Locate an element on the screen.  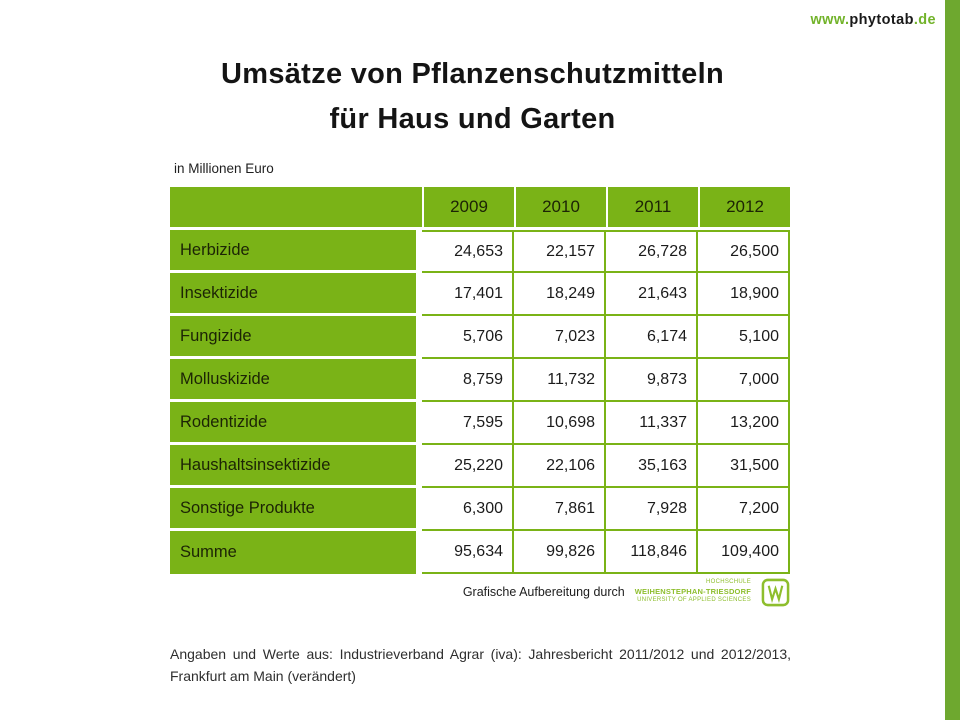
site-url: www.phytotab.de is located at coordinates (873, 20).